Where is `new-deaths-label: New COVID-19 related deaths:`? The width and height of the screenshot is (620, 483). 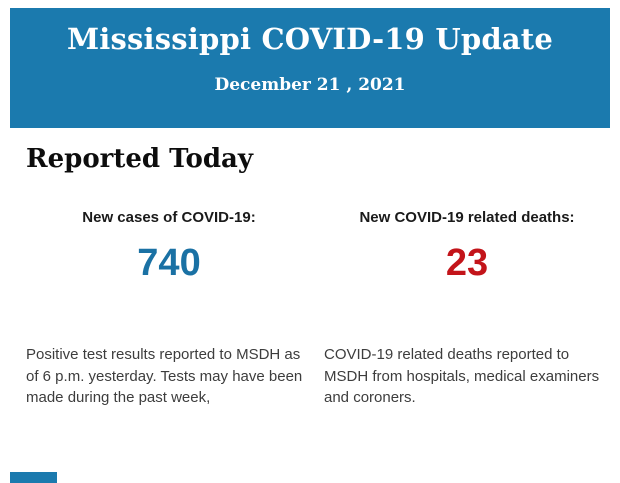
new-deaths-label: New COVID-19 related deaths: is located at coordinates (467, 217).